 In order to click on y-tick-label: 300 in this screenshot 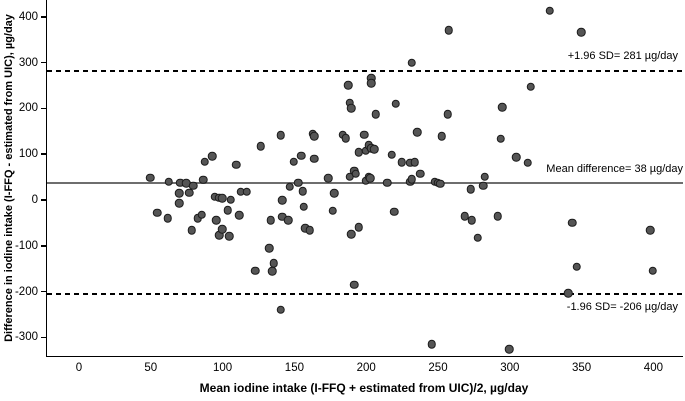, I will do `click(28, 62)`.